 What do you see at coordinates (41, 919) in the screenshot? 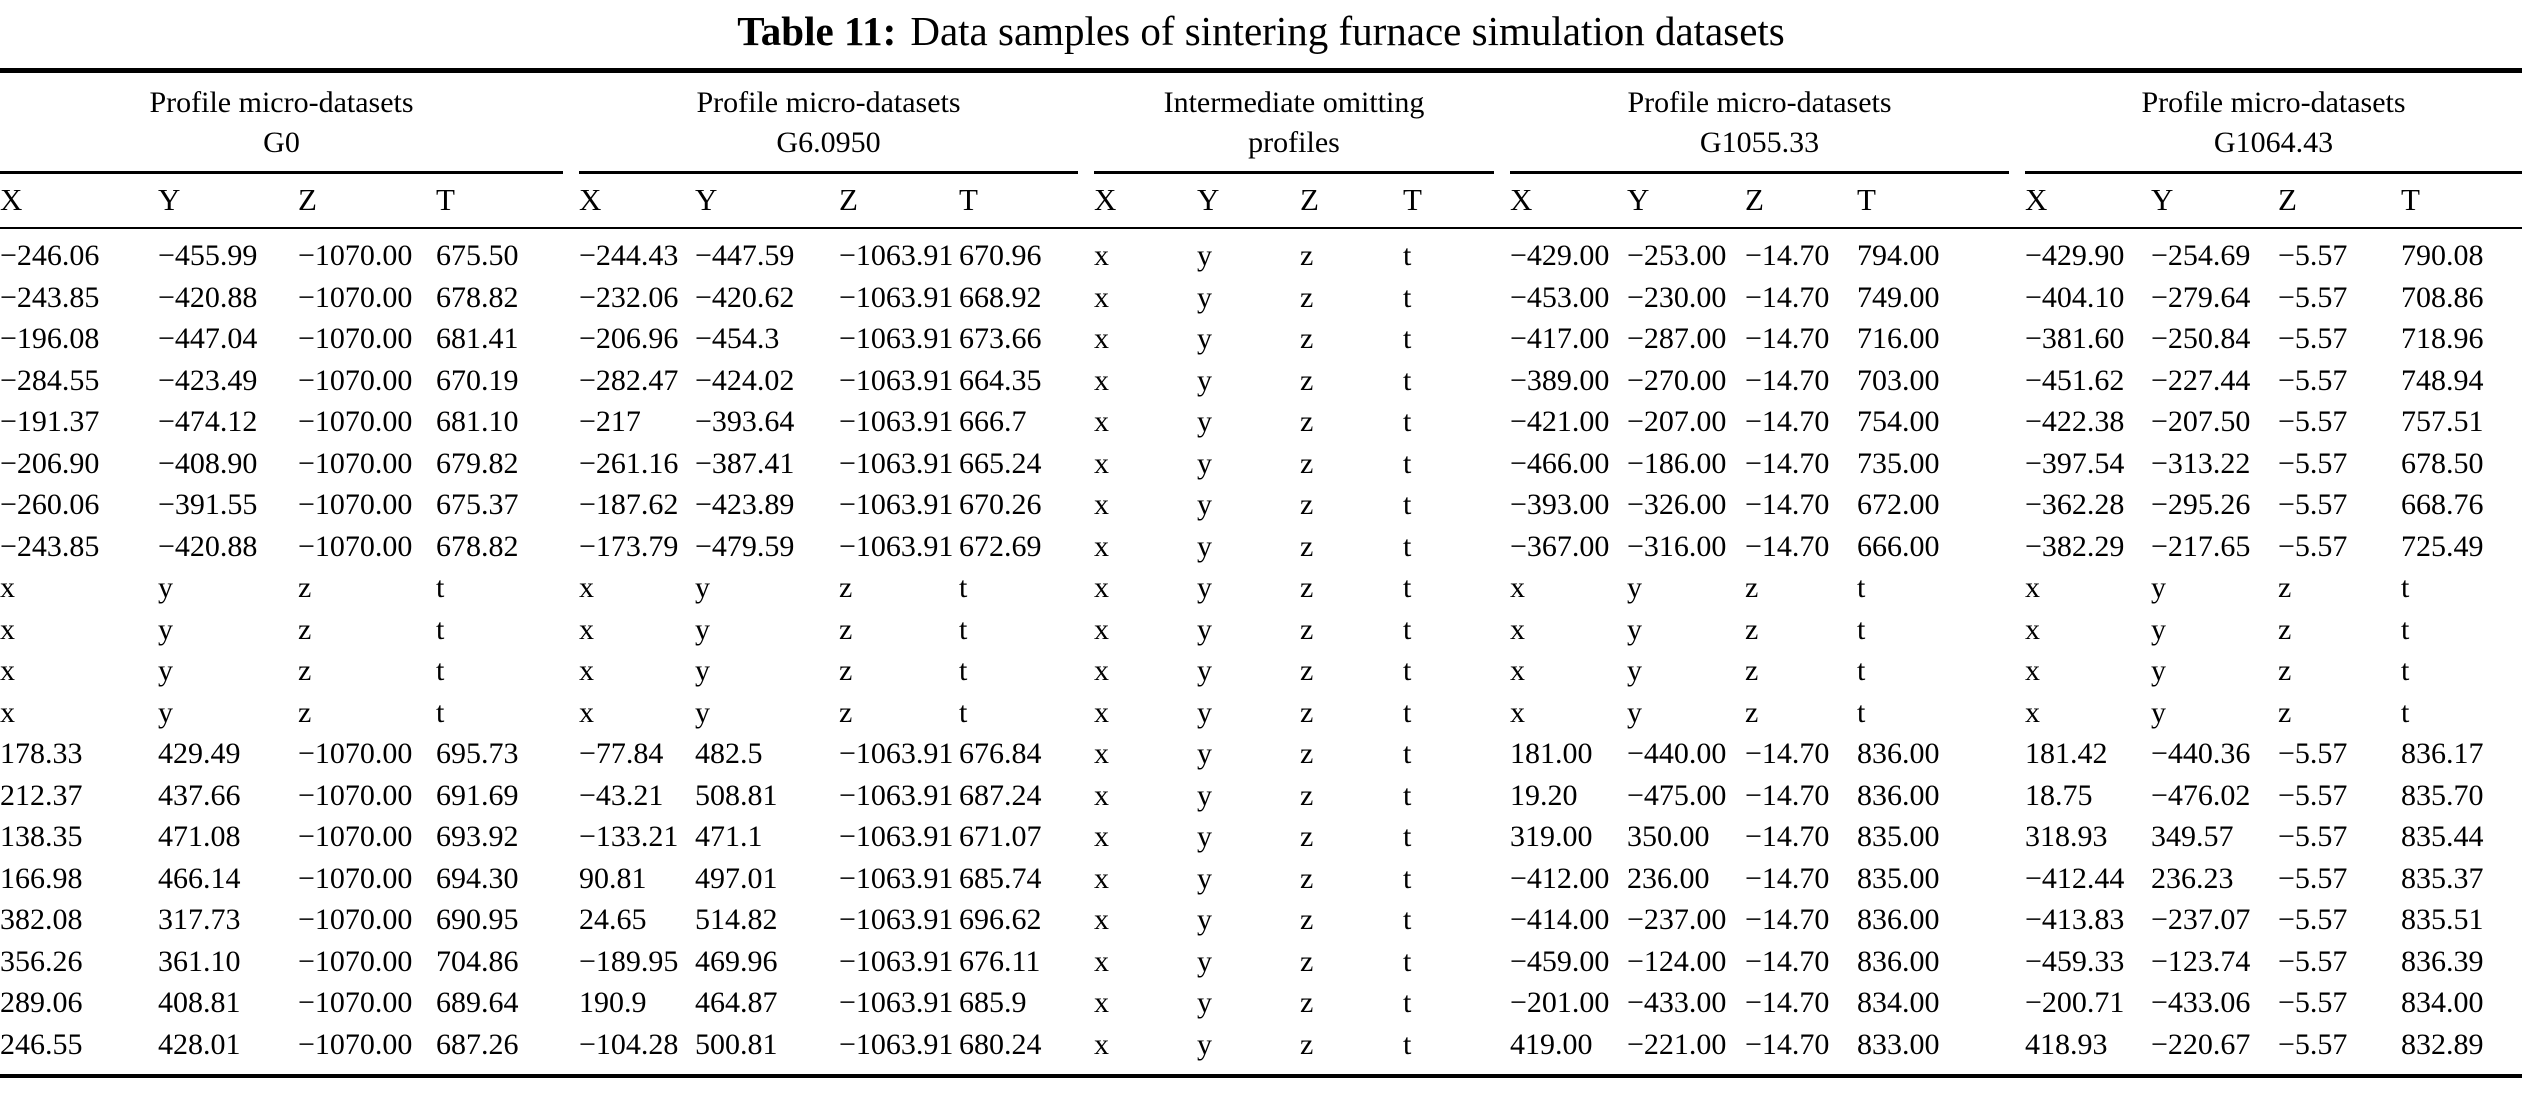
I see `cell: 382.08` at bounding box center [41, 919].